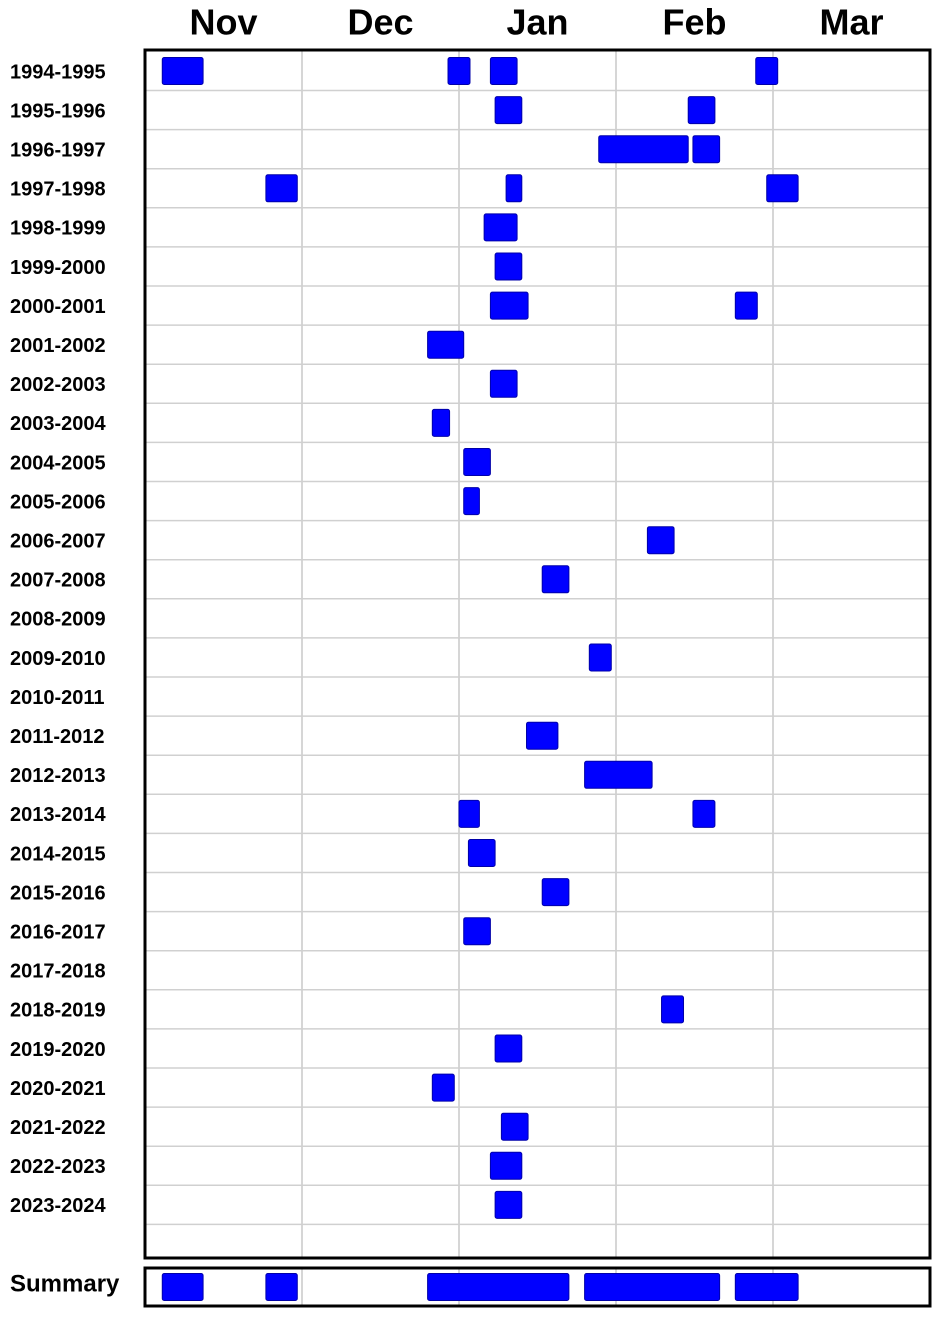  I want to click on row-label: 2008-2009, so click(58, 620).